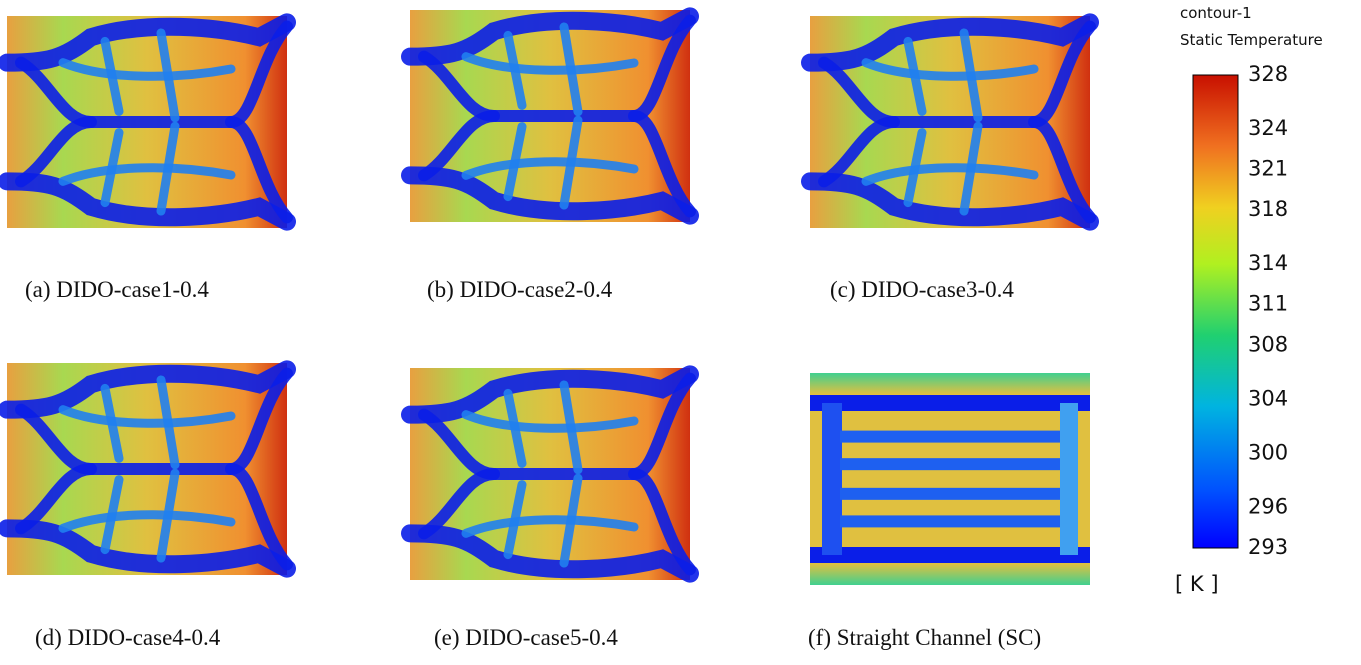  What do you see at coordinates (1268, 128) in the screenshot?
I see `colorbar-tick-label: 324` at bounding box center [1268, 128].